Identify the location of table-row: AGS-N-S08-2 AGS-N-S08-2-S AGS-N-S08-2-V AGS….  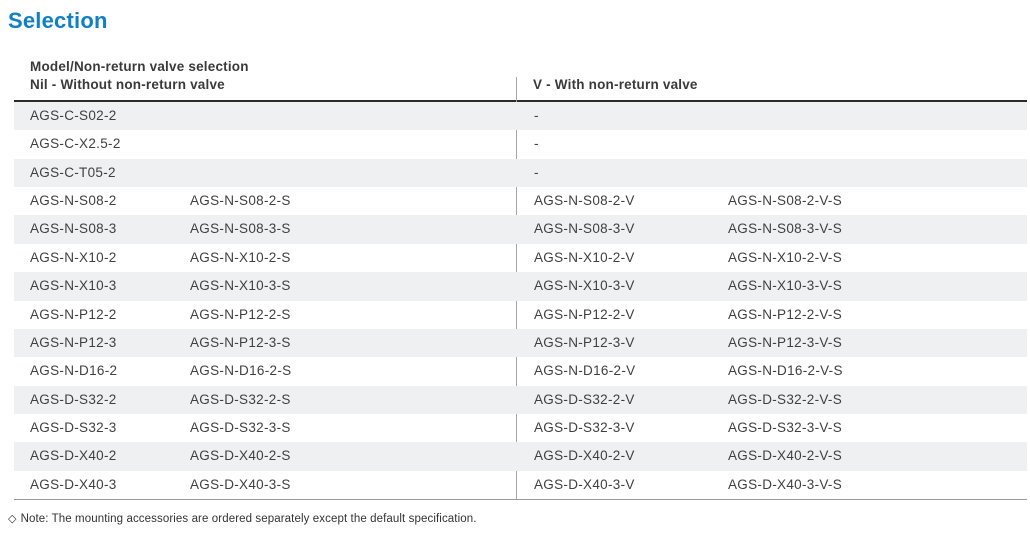
(520, 201).